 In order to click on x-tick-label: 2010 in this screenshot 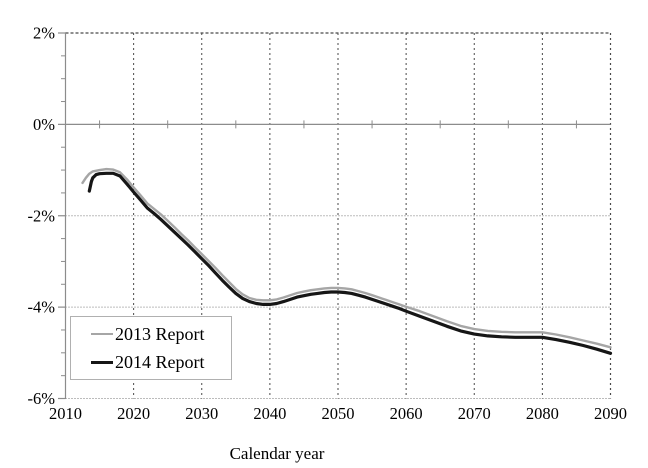, I will do `click(65, 413)`.